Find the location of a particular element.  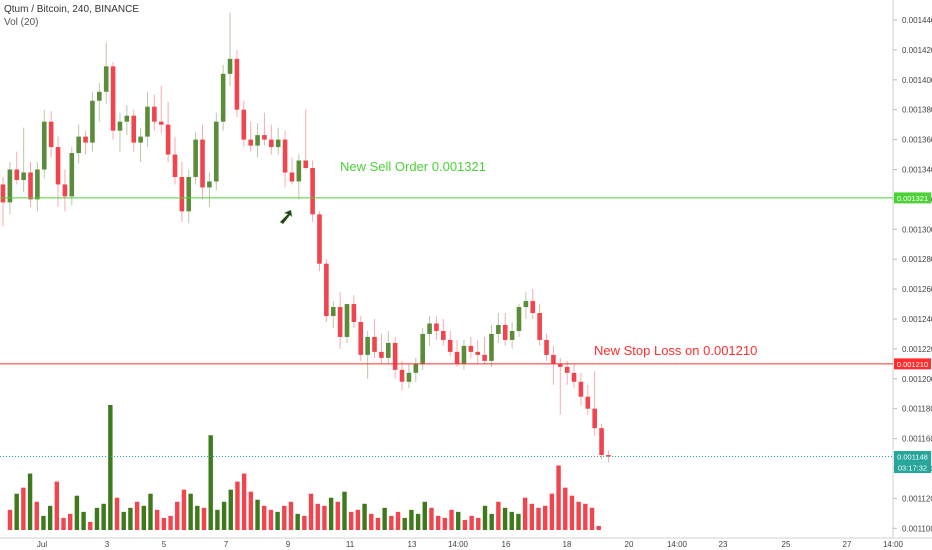

last-price-badge: 0.001148 is located at coordinates (912, 457).